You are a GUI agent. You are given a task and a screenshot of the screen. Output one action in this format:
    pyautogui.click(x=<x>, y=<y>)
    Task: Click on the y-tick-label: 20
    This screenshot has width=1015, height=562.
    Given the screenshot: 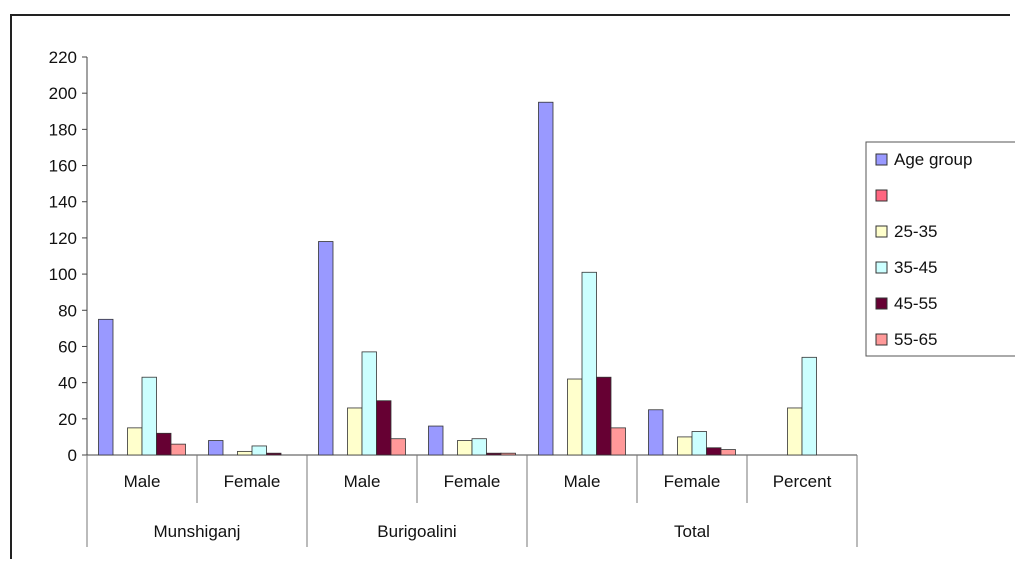 What is the action you would take?
    pyautogui.click(x=67, y=419)
    